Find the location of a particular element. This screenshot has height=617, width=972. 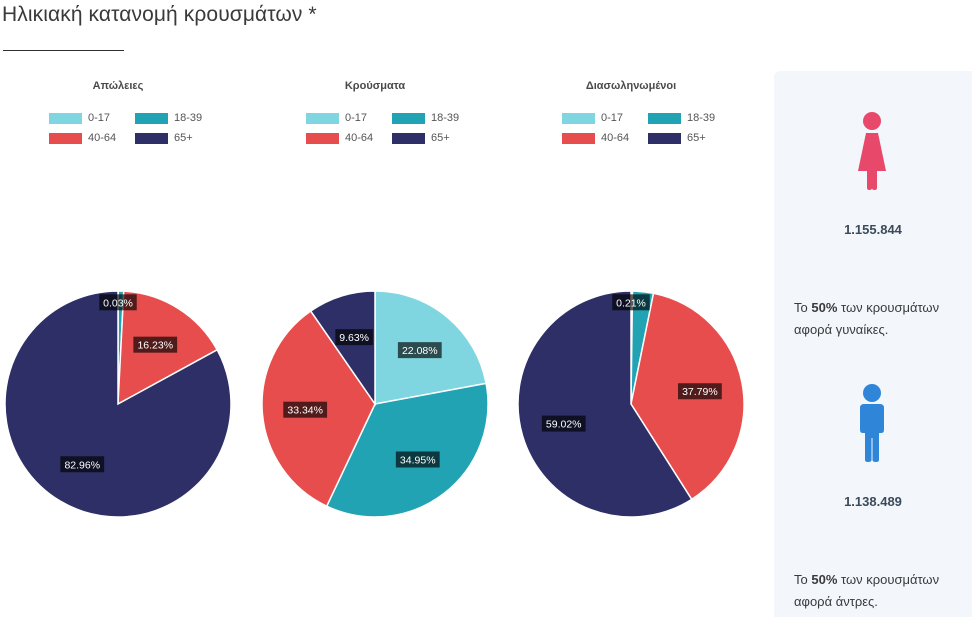

data-label: 33.34% is located at coordinates (305, 409).